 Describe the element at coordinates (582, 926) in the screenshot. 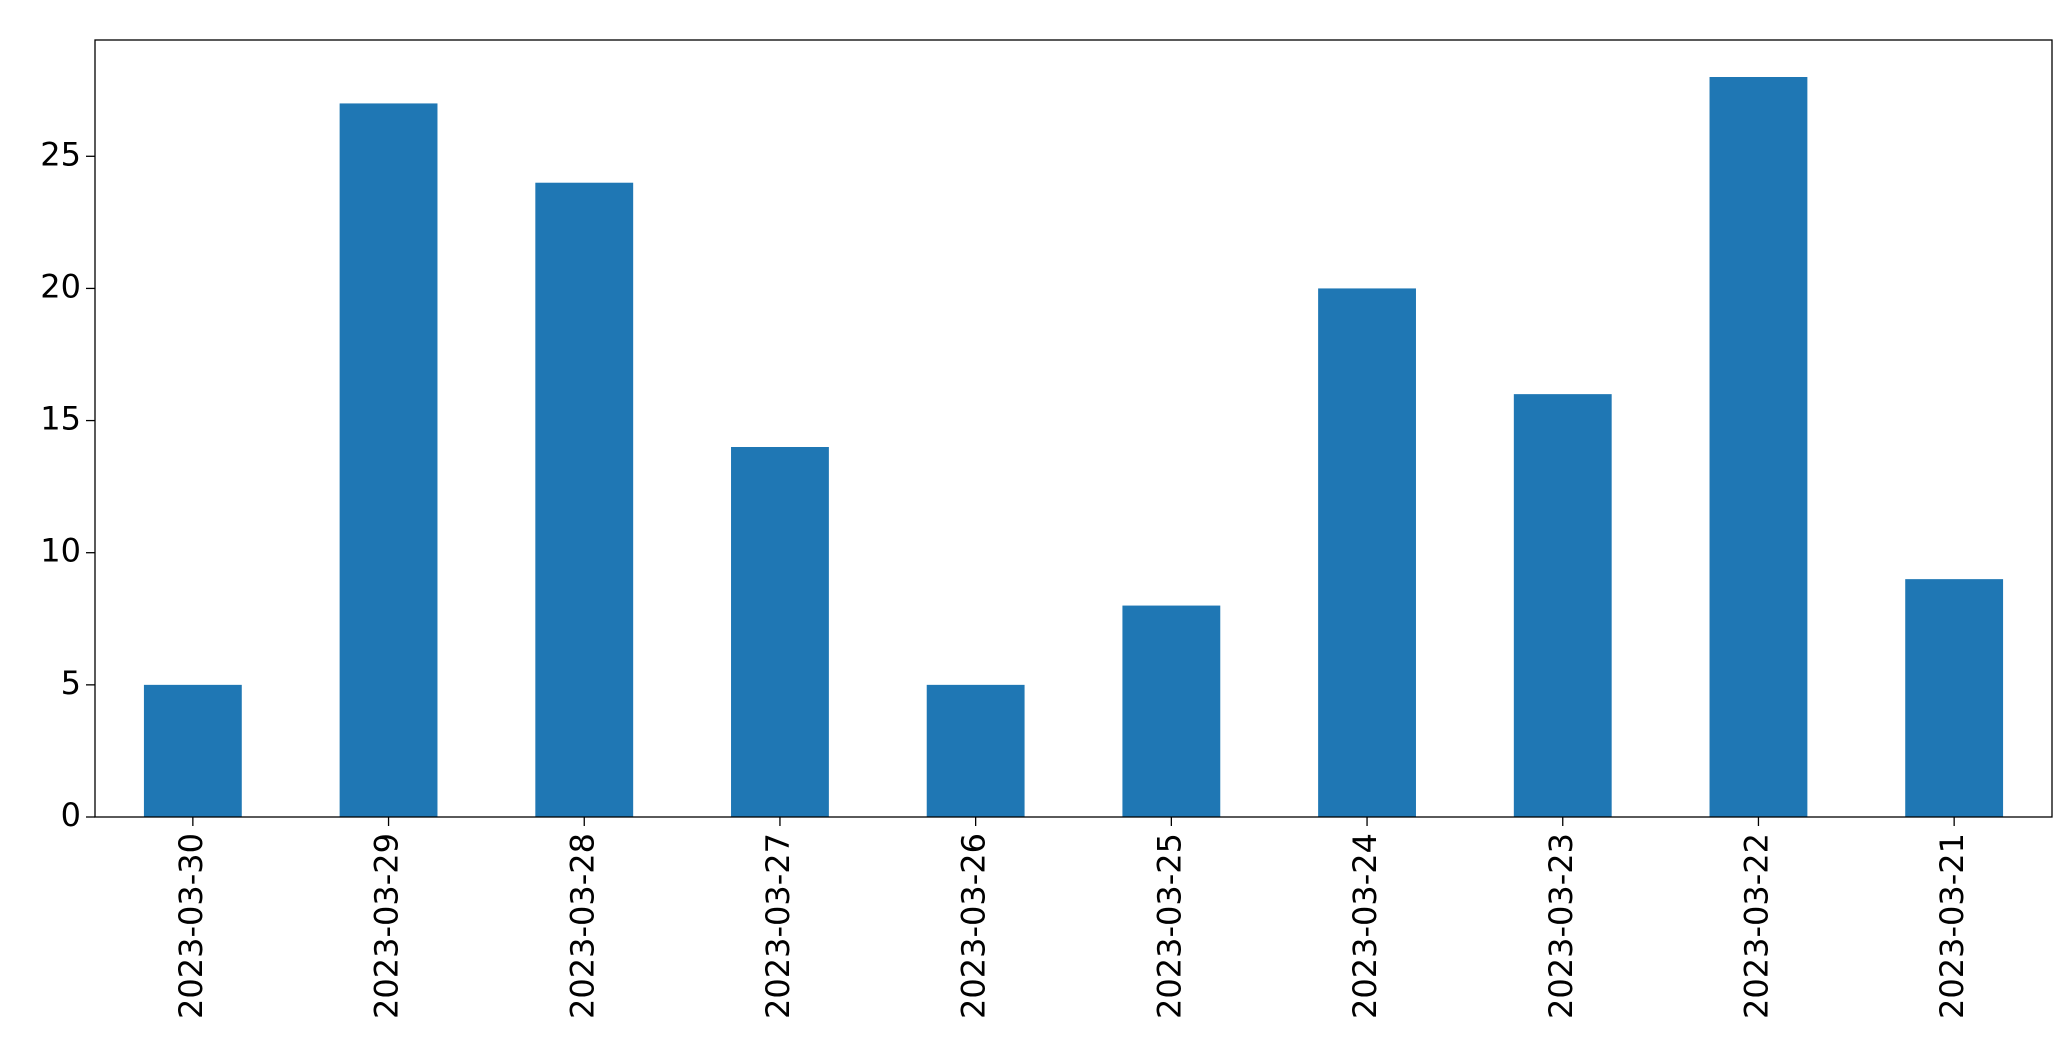

I see `x-tick-label: 2023-03-28` at that location.